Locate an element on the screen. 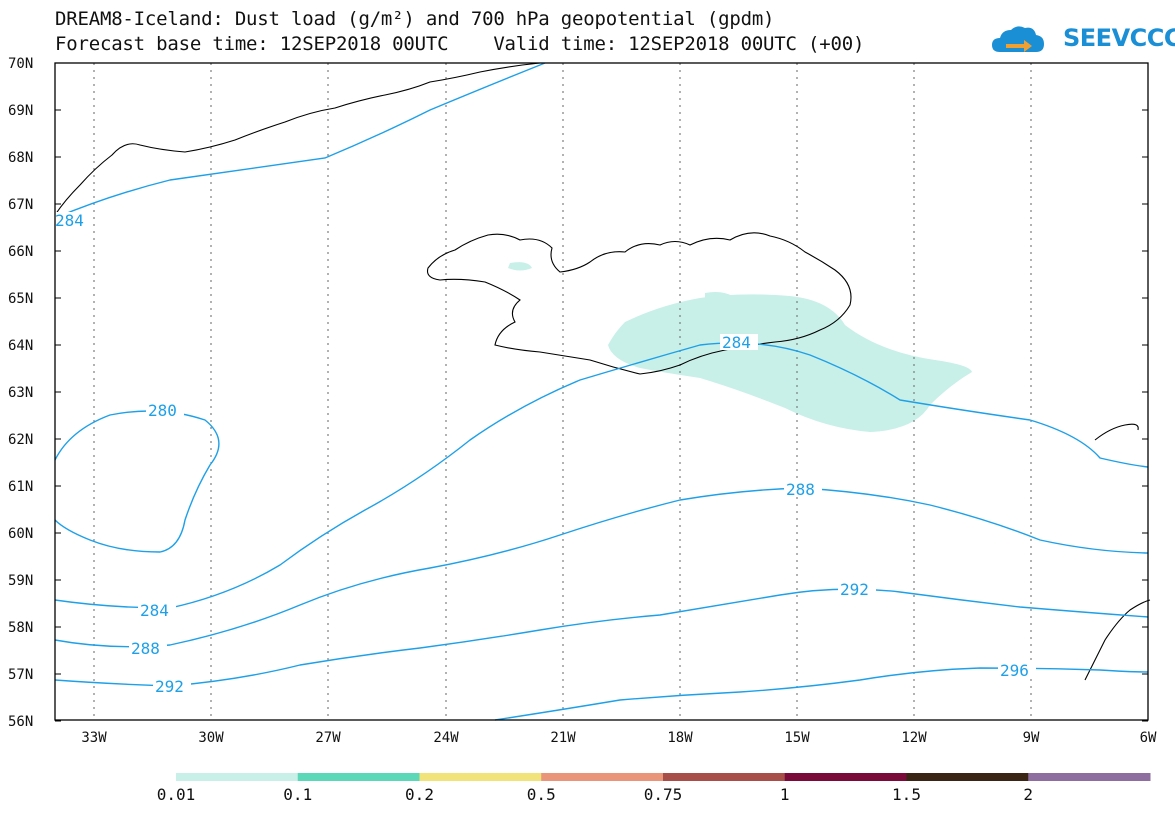 This screenshot has height=815, width=1175. colorbar is located at coordinates (663, 777).